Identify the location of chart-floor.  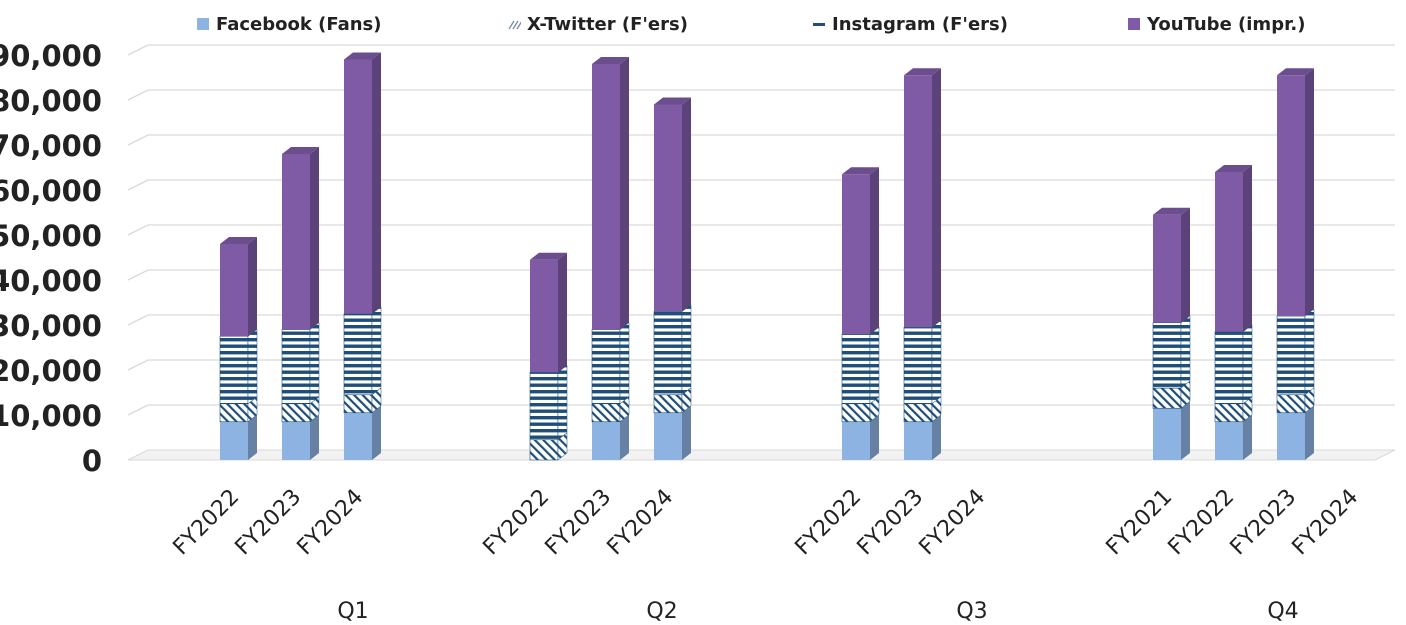
(761, 455).